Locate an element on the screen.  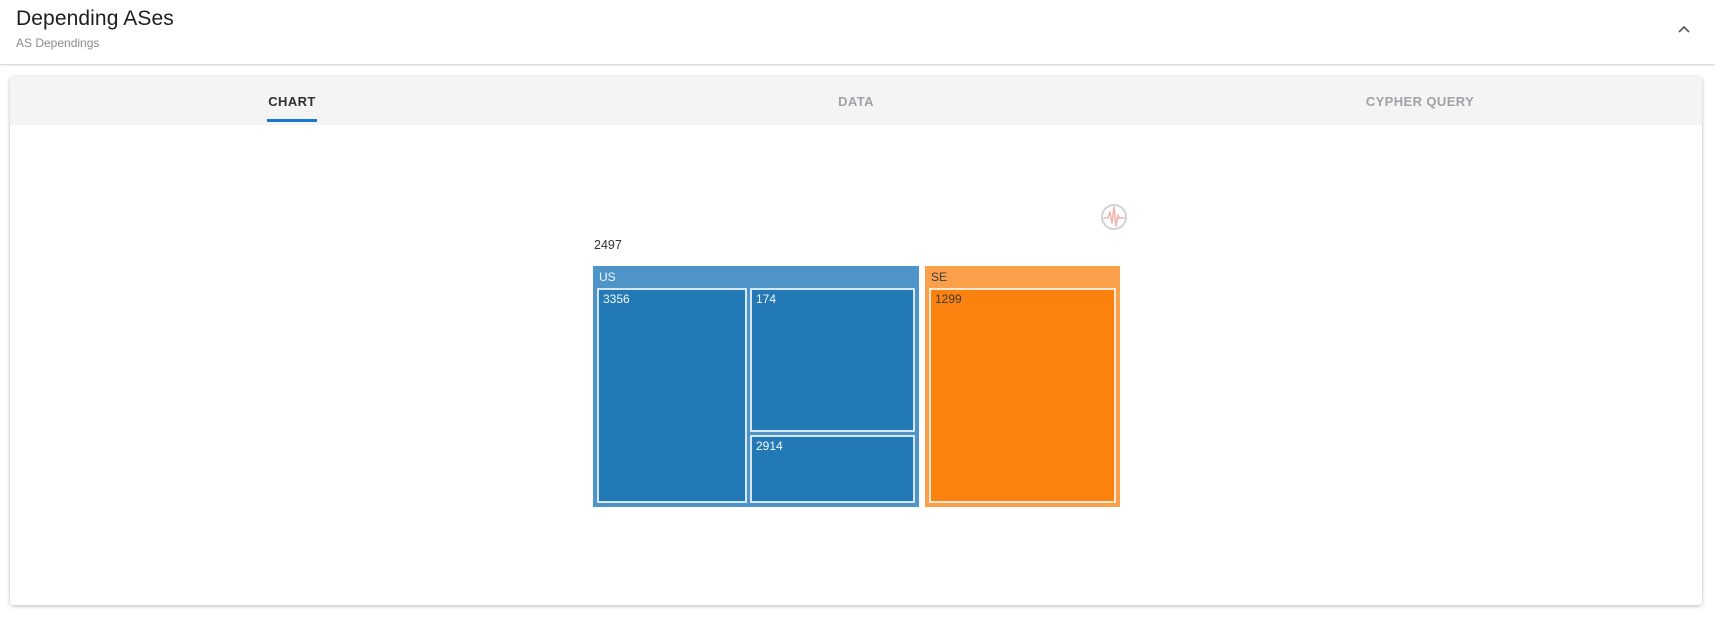
chevron-up-icon is located at coordinates (1684, 32).